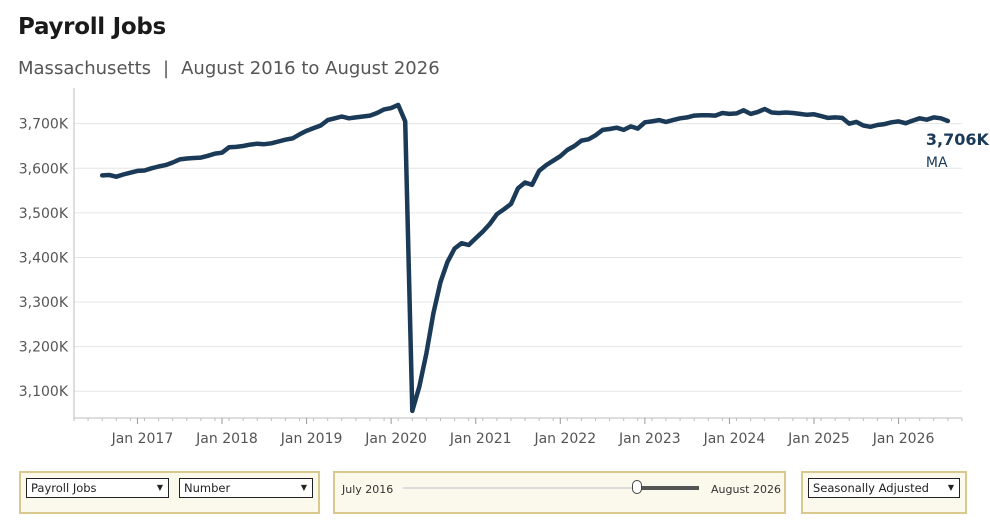  Describe the element at coordinates (85, 68) in the screenshot. I see `subtitle-state: Massachusetts` at that location.